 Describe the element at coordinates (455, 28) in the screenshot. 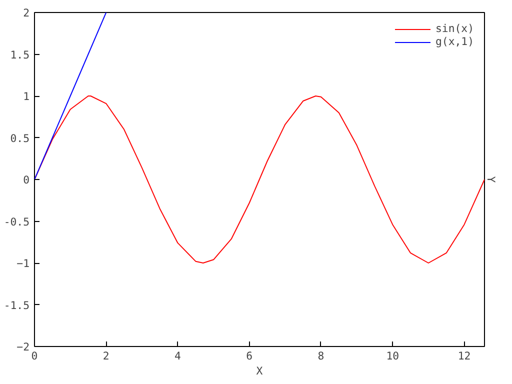

I see `legend-label: sin(x)` at that location.